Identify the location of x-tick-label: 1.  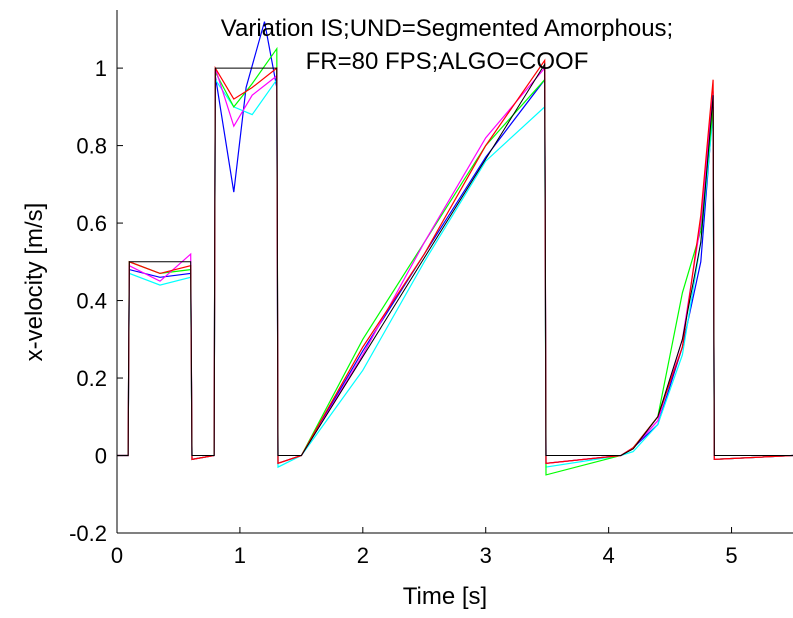
(240, 555).